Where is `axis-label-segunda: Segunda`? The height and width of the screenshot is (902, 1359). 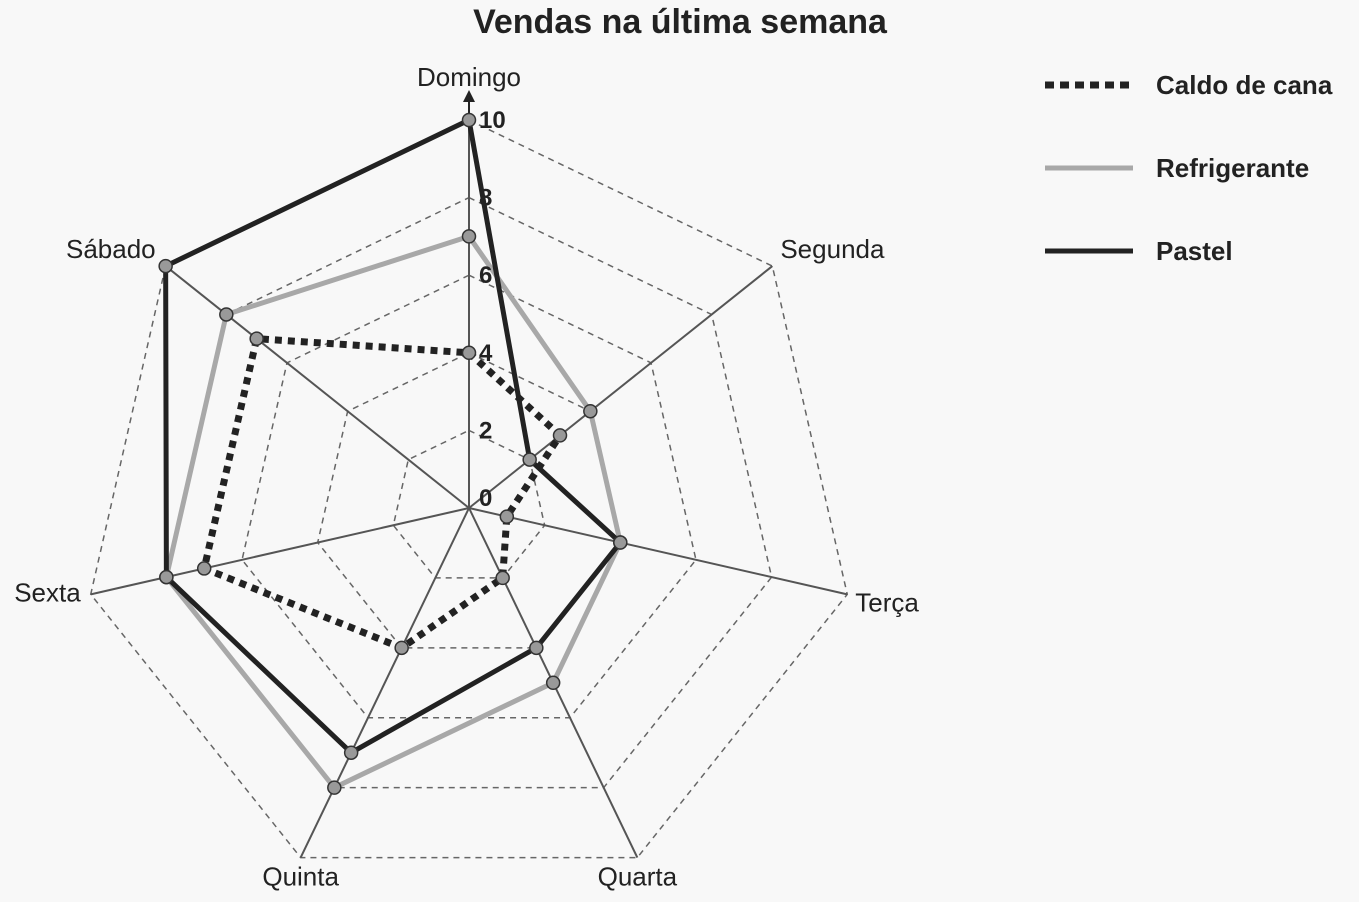
axis-label-segunda: Segunda is located at coordinates (832, 249).